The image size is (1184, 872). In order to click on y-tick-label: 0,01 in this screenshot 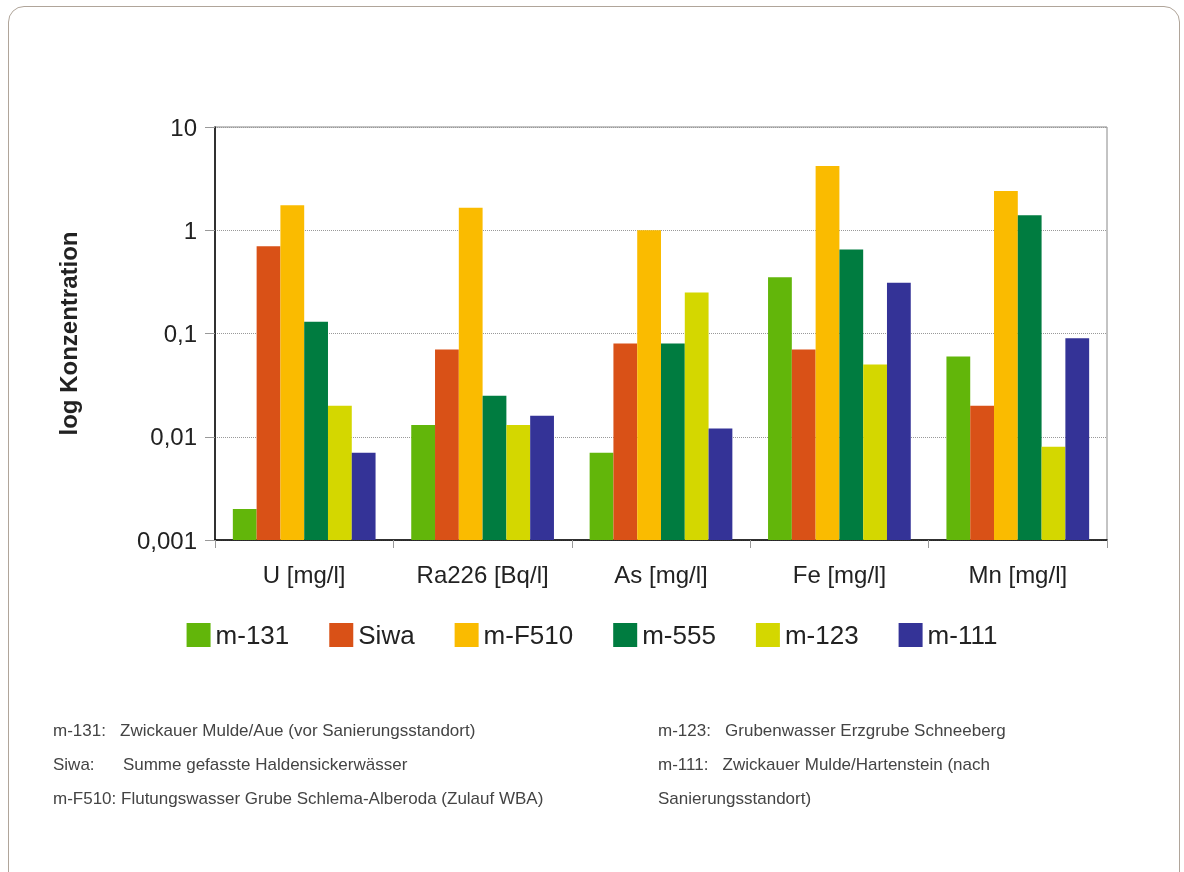, I will do `click(173, 437)`.